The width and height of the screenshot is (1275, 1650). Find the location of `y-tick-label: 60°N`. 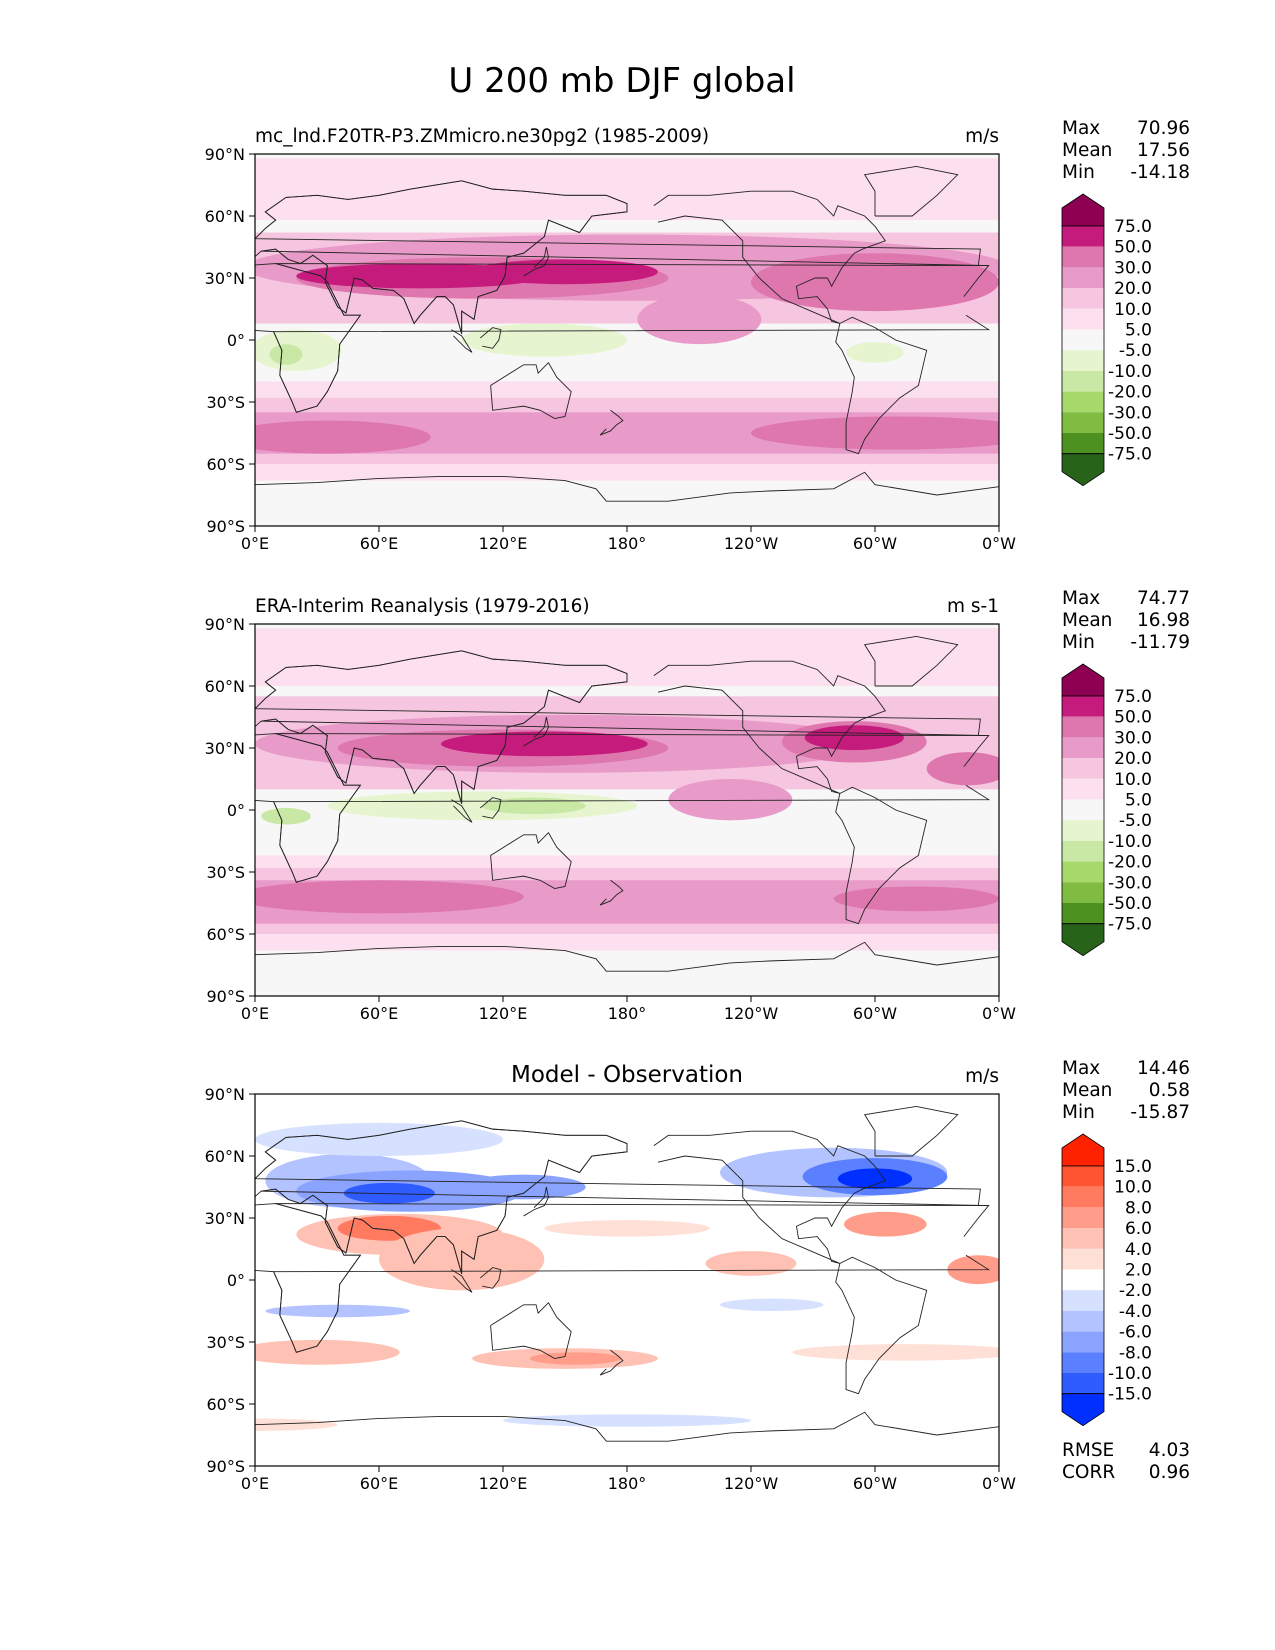

y-tick-label: 60°N is located at coordinates (225, 216).